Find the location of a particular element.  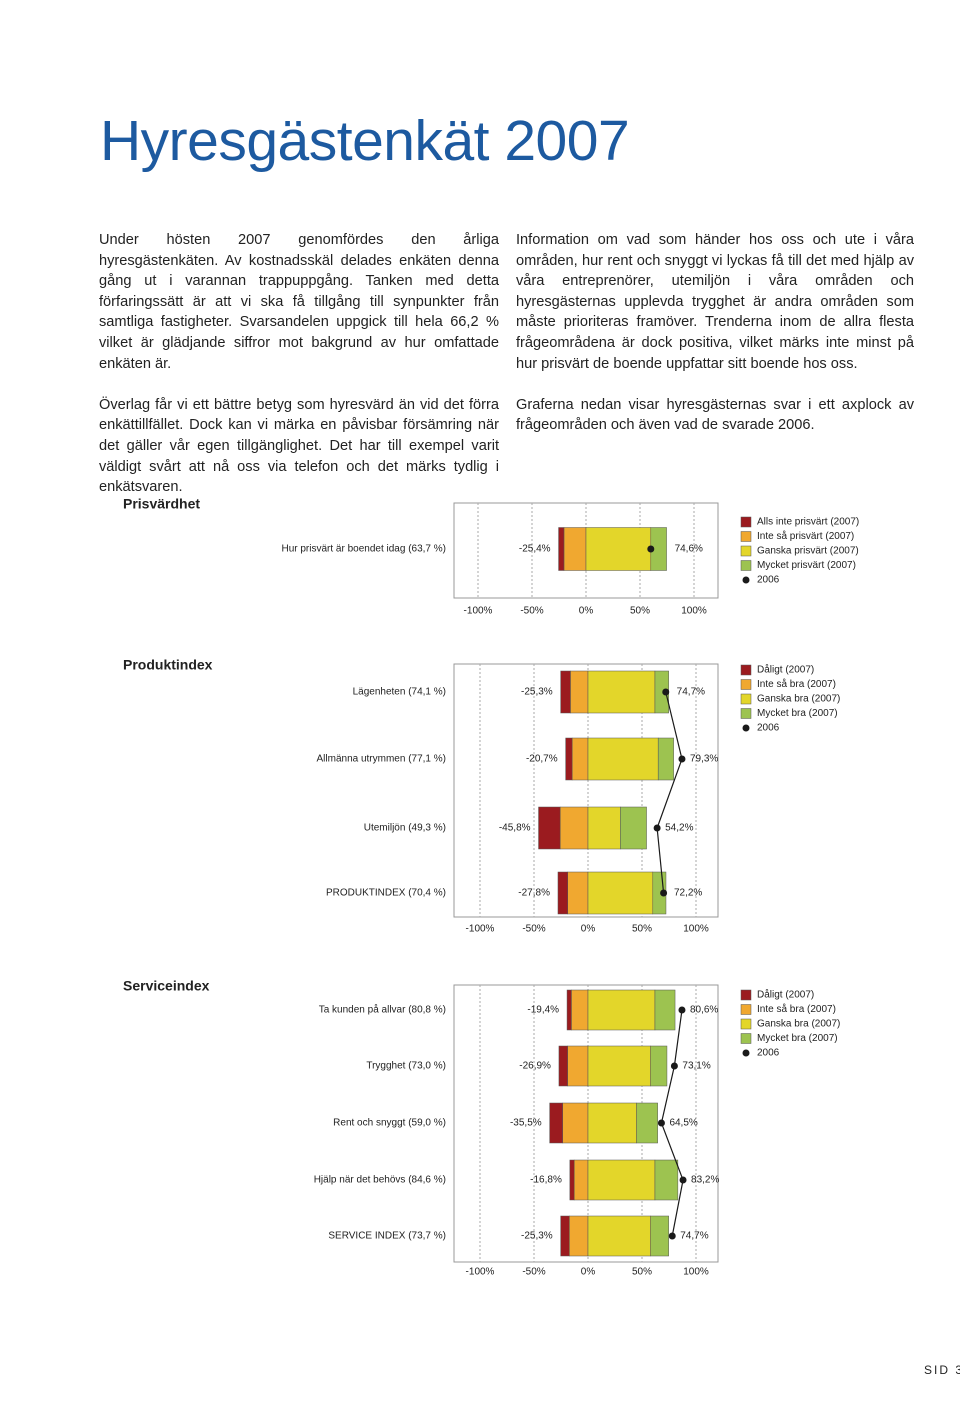

marker-line is located at coordinates (669, 792).